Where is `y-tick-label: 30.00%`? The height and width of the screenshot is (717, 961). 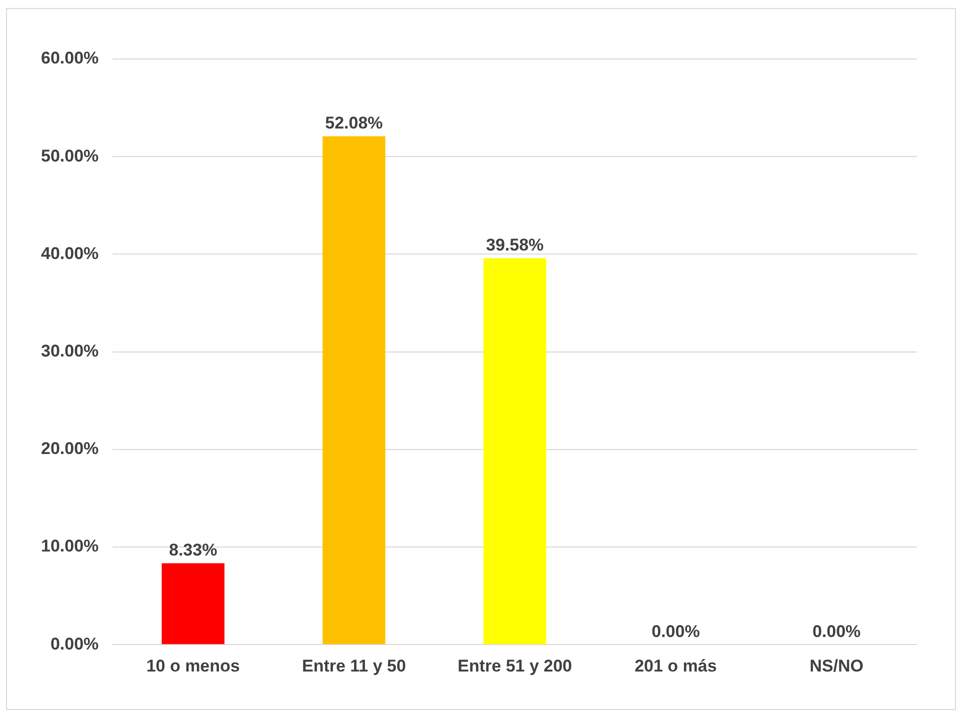
y-tick-label: 30.00% is located at coordinates (69, 350).